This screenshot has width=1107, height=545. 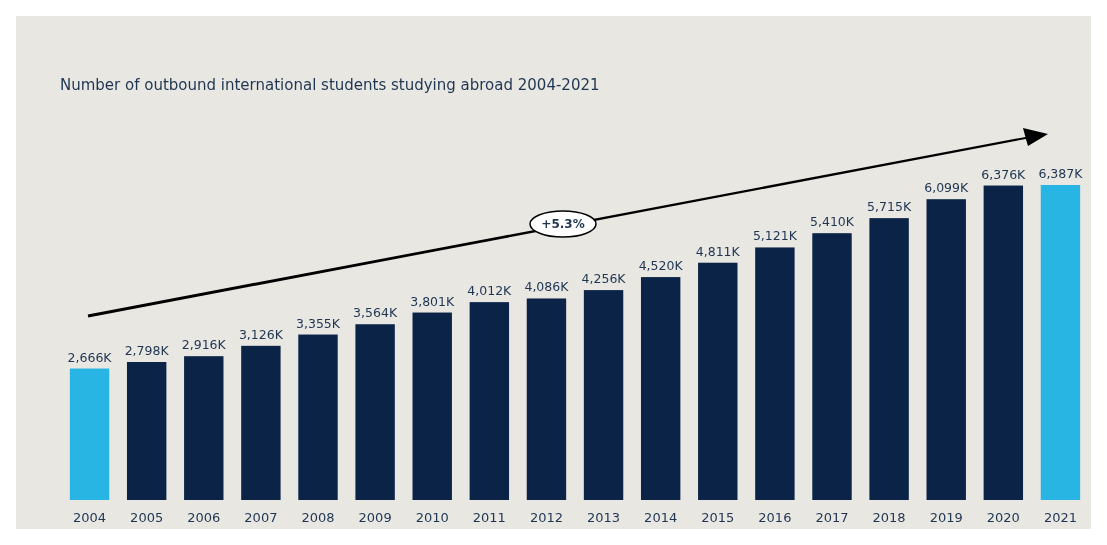 What do you see at coordinates (832, 517) in the screenshot?
I see `x-tick-label: 2017` at bounding box center [832, 517].